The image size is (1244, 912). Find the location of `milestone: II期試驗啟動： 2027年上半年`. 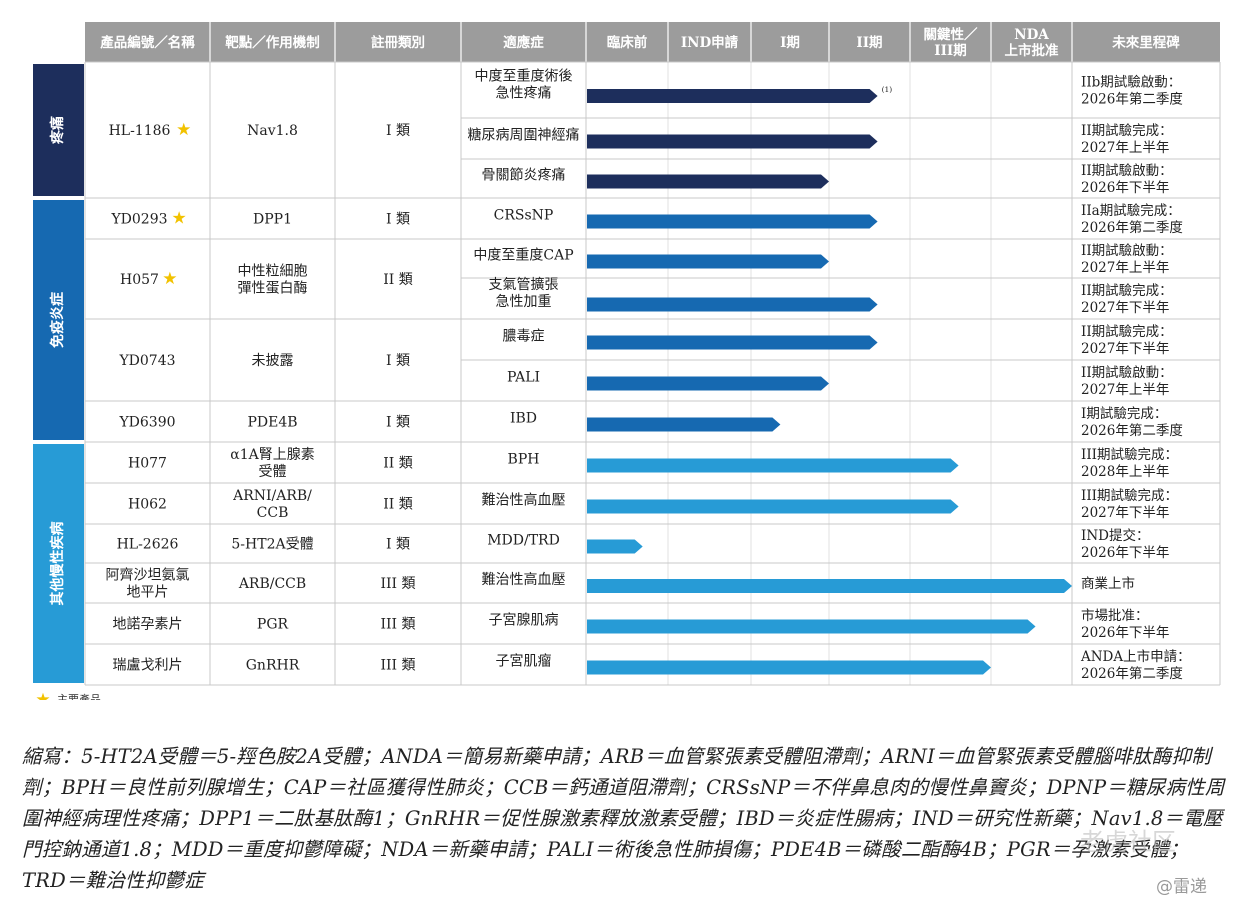

milestone: II期試驗啟動： 2027年上半年 is located at coordinates (1127, 381).